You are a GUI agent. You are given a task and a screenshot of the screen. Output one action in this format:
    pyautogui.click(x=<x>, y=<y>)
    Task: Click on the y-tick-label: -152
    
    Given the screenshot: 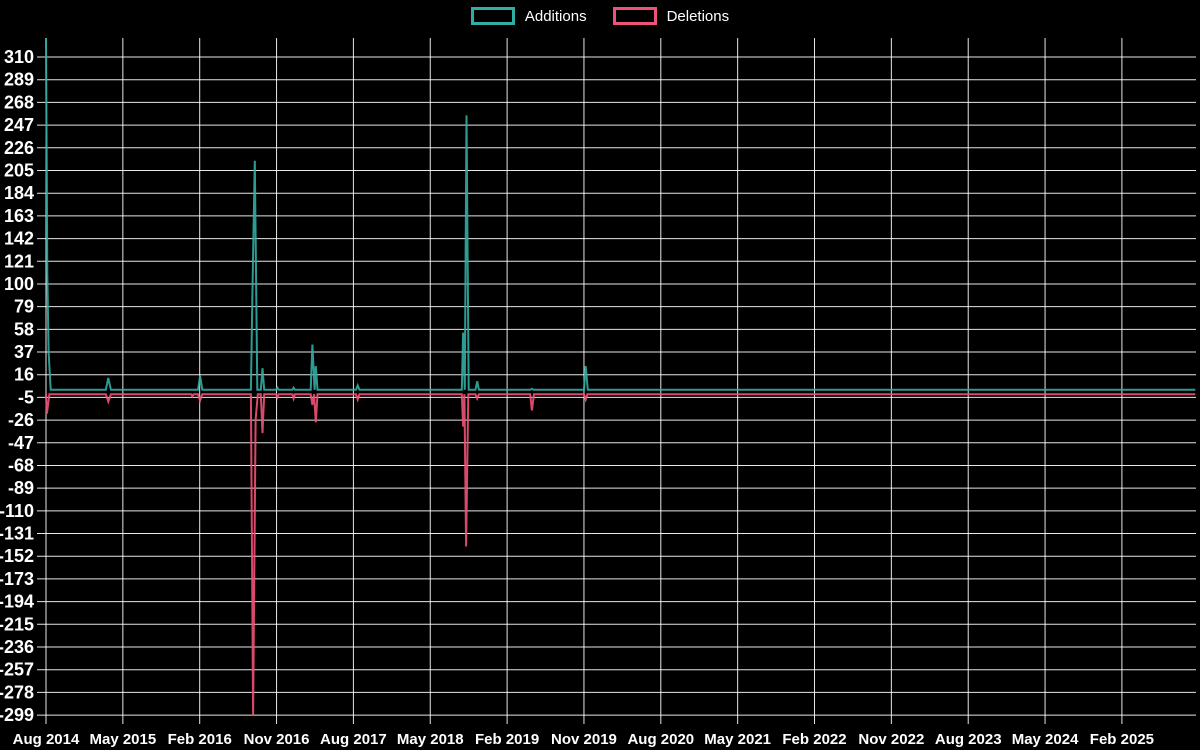 What is the action you would take?
    pyautogui.click(x=17, y=556)
    